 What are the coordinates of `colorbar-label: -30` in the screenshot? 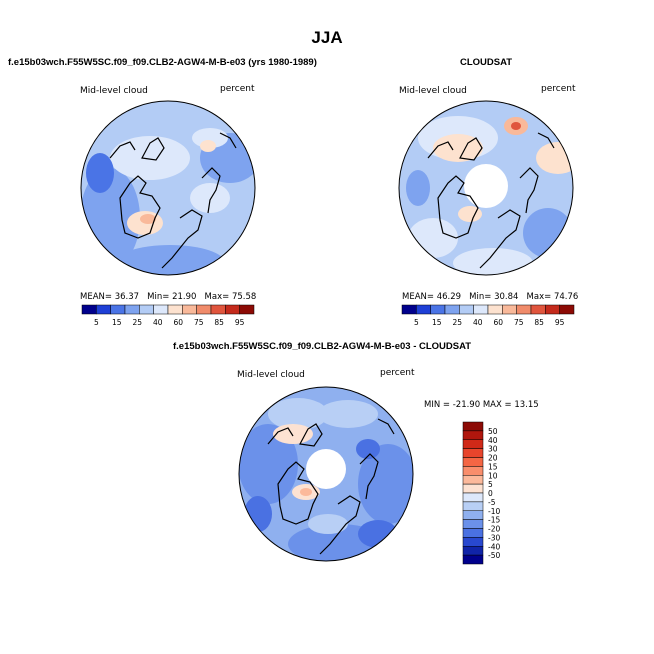 It's located at (494, 537).